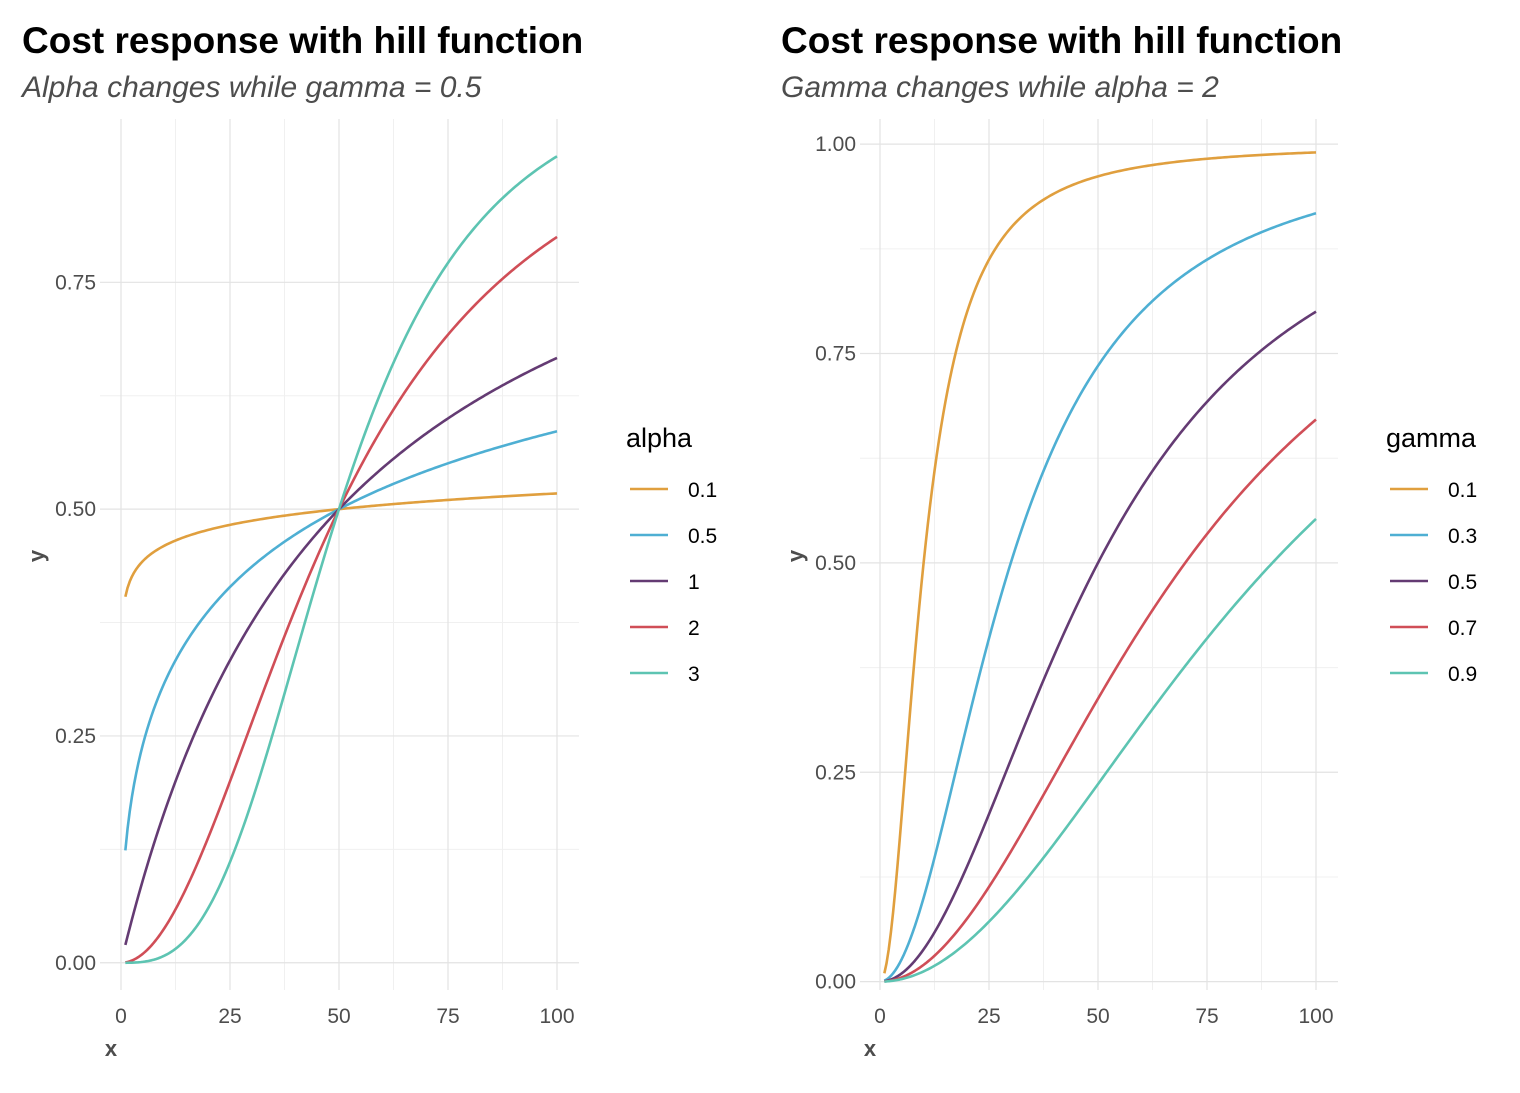 Image resolution: width=1520 pixels, height=1093 pixels. I want to click on legend-label: 3, so click(694, 674).